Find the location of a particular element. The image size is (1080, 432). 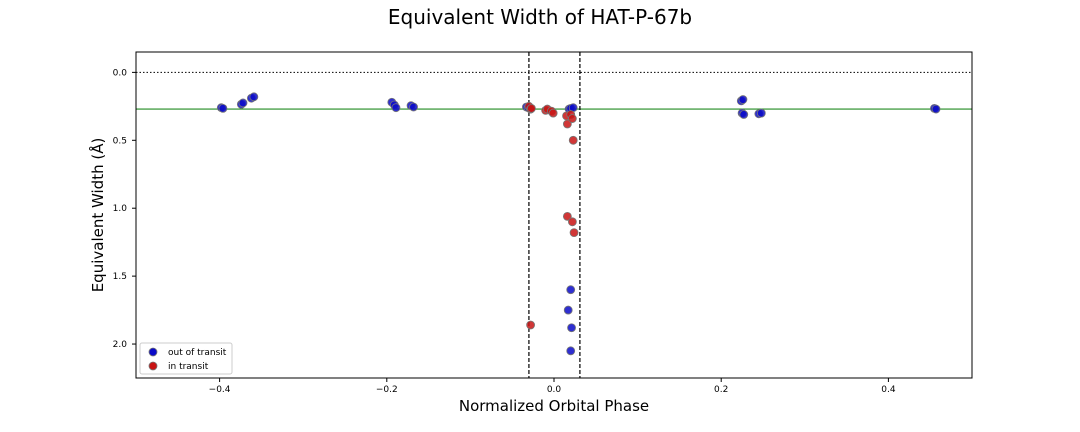

y-tick-label: 0.5 is located at coordinates (120, 141).